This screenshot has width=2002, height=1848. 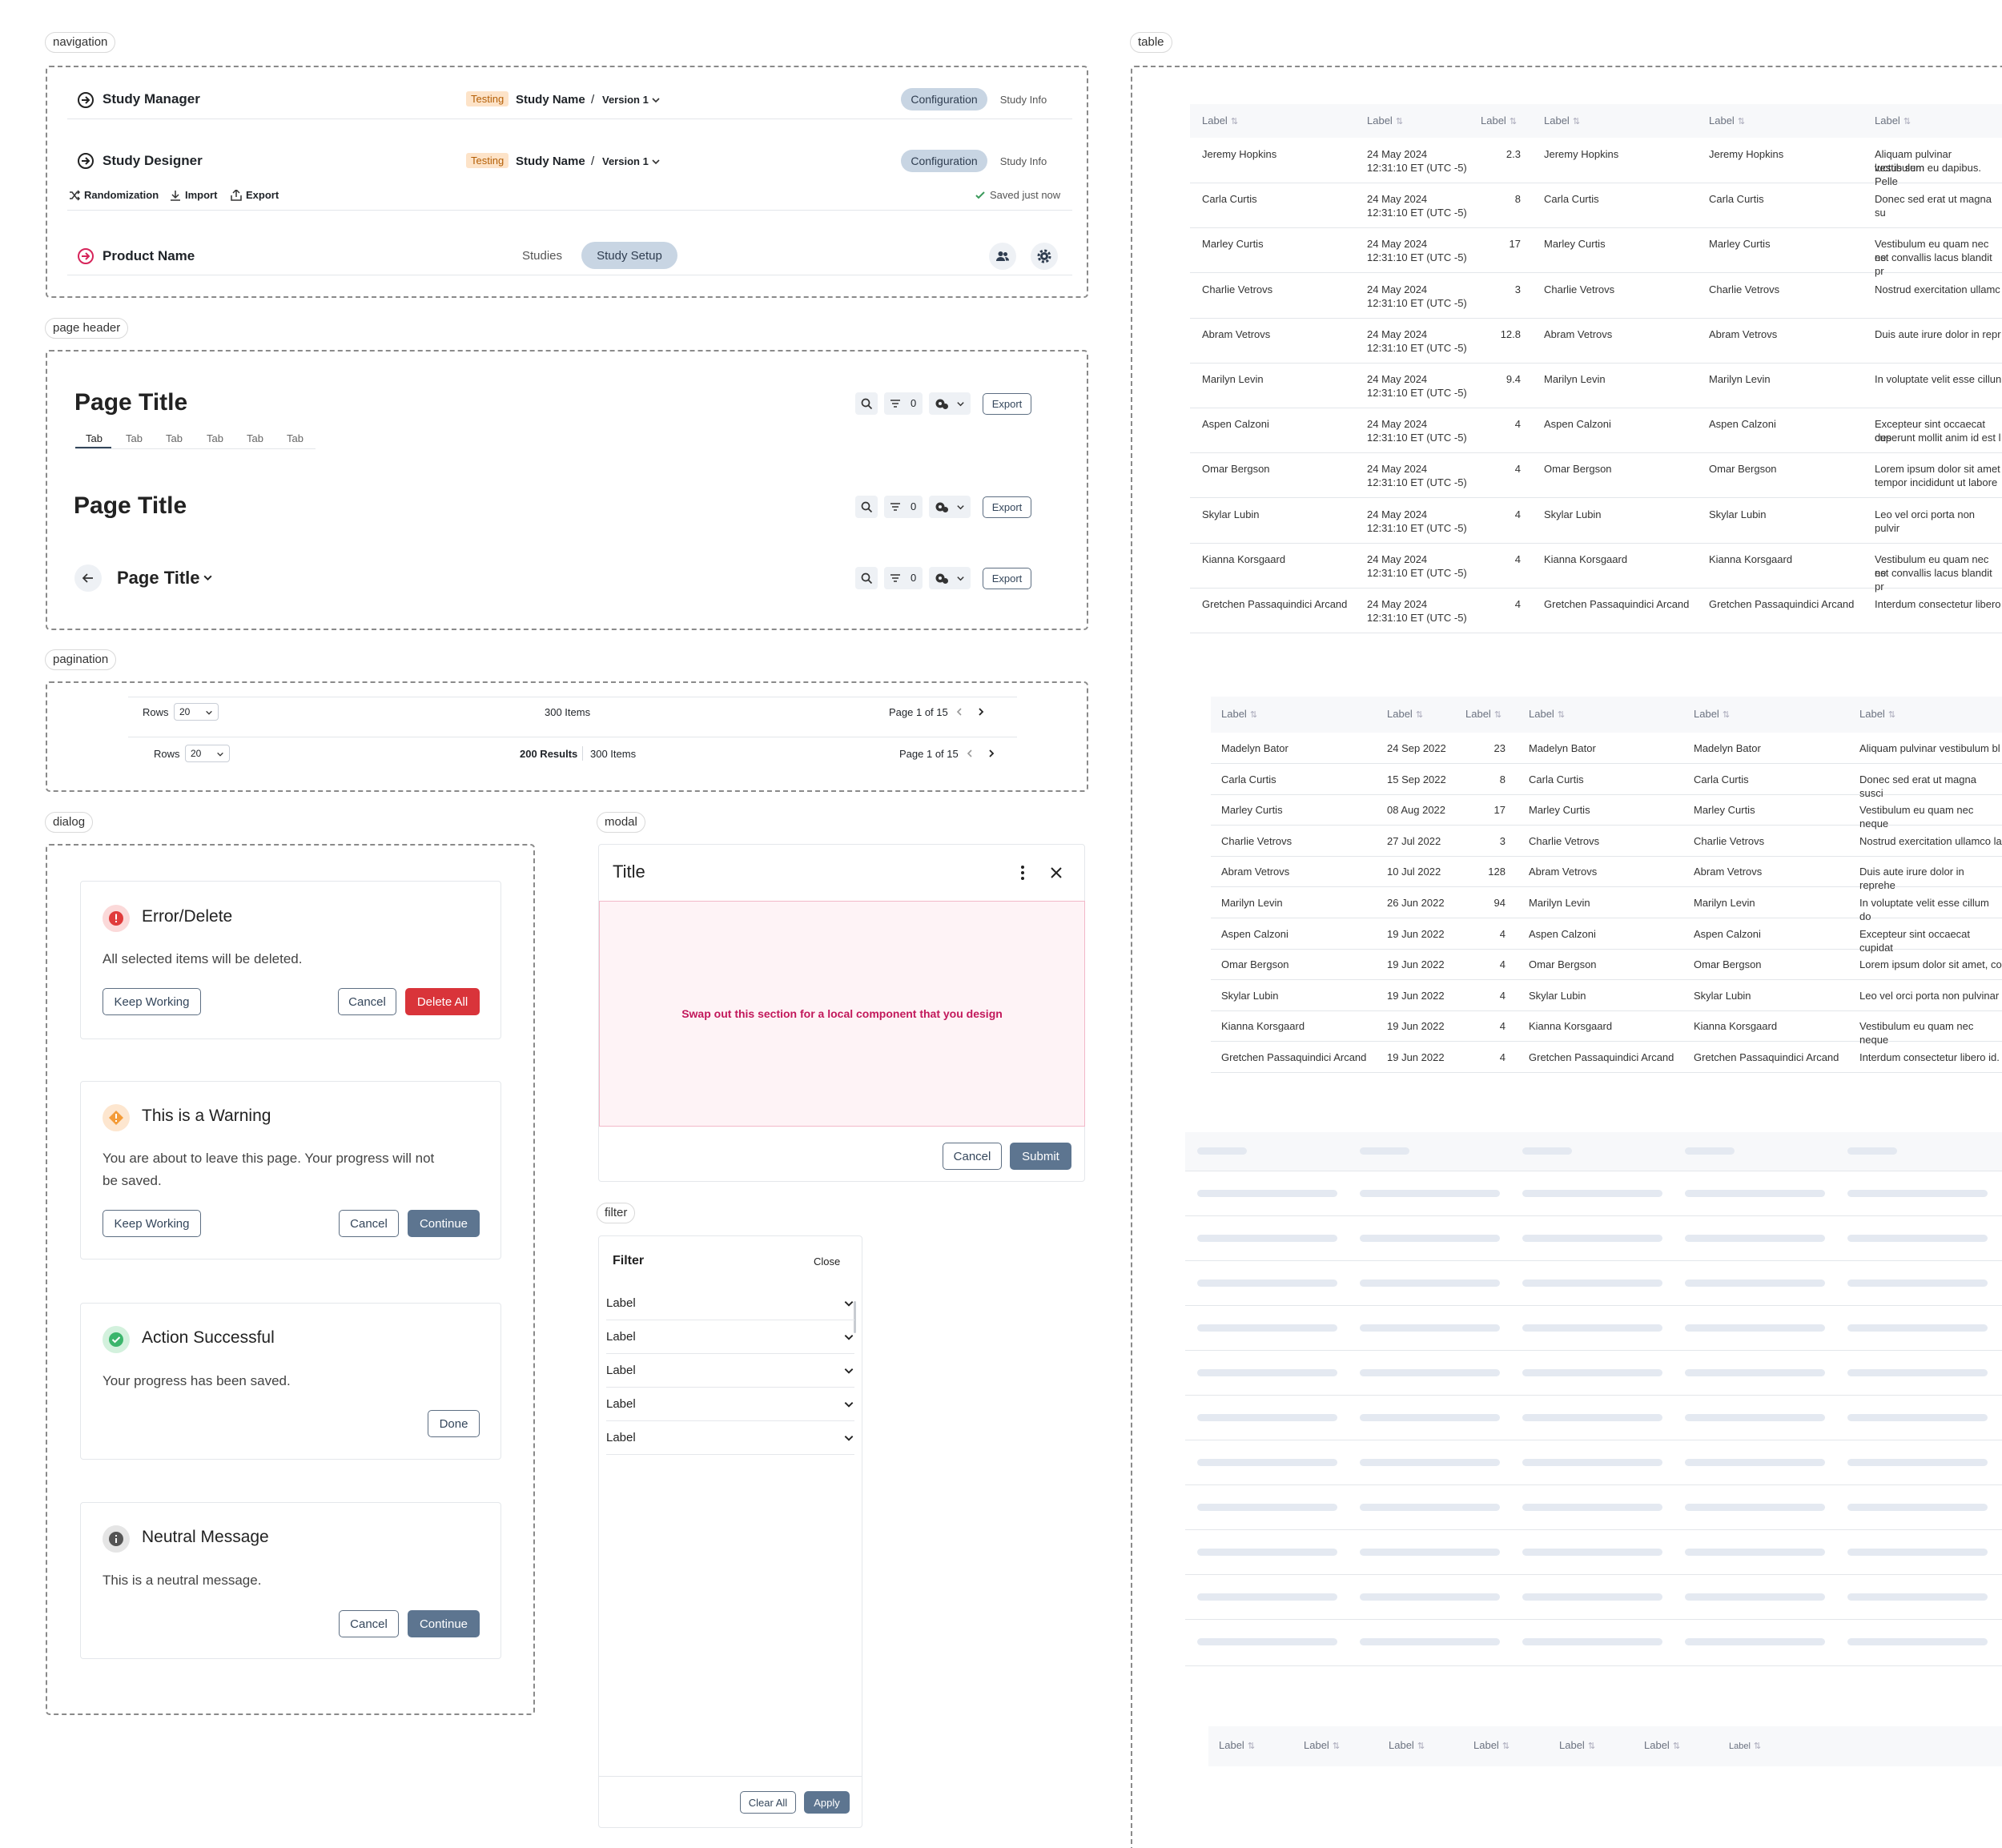 I want to click on clear-all-button: Clear All, so click(x=768, y=1802).